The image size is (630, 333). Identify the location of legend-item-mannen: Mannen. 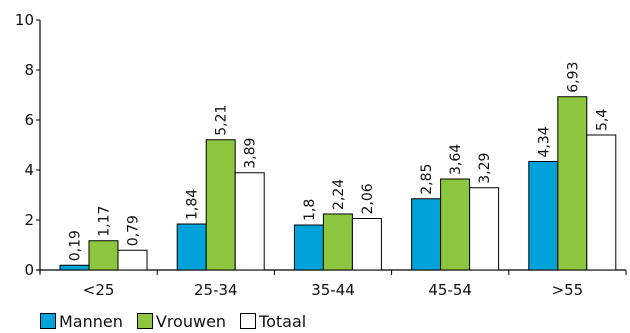
(81, 321).